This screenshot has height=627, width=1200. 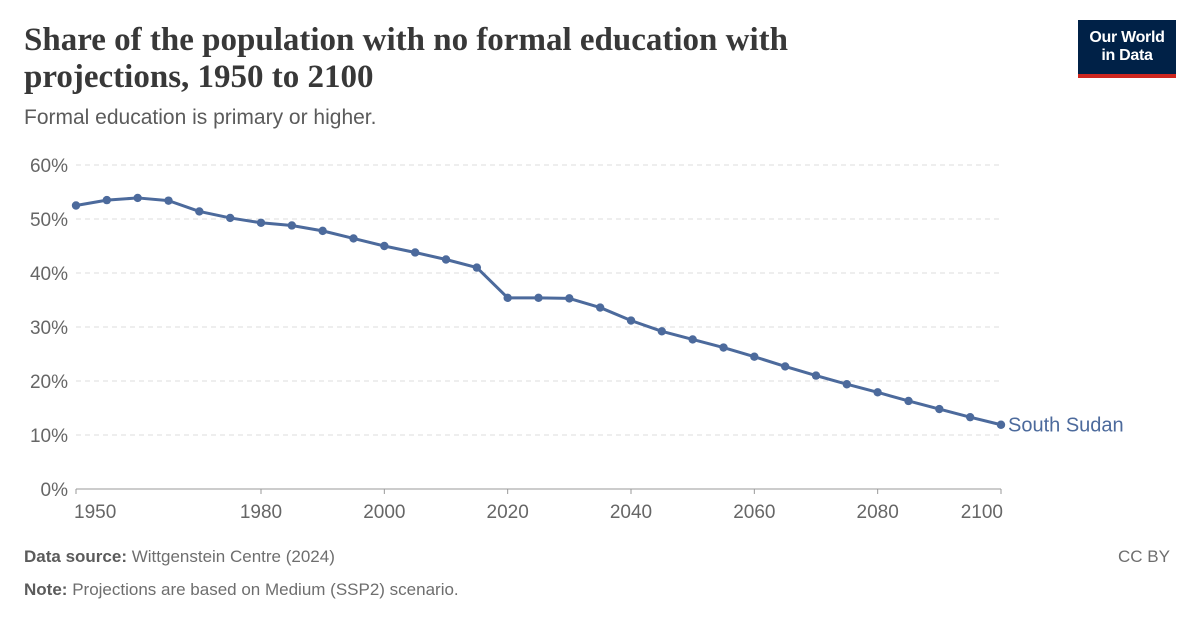 I want to click on x-tick-label: 2080, so click(x=878, y=512).